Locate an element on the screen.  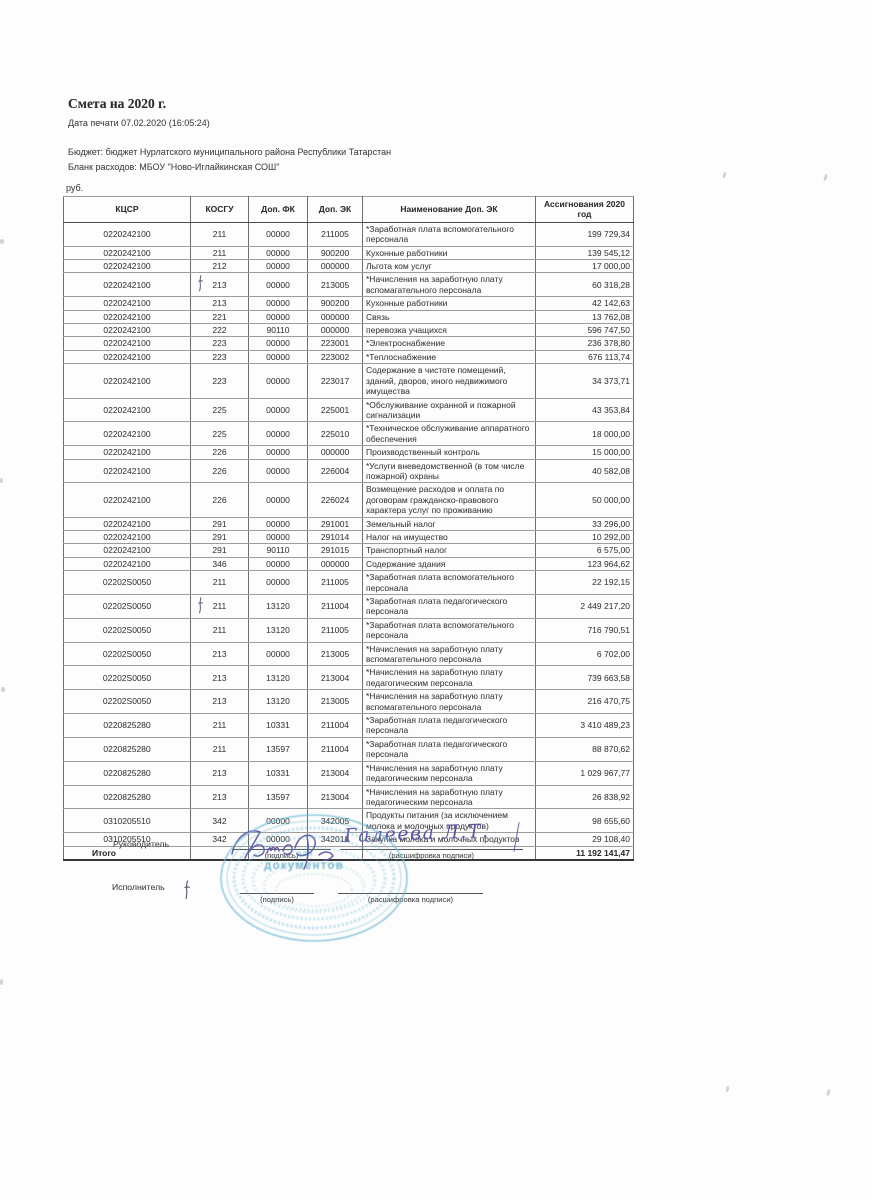
cell-name: Льгота ком услуг is located at coordinates (449, 266).